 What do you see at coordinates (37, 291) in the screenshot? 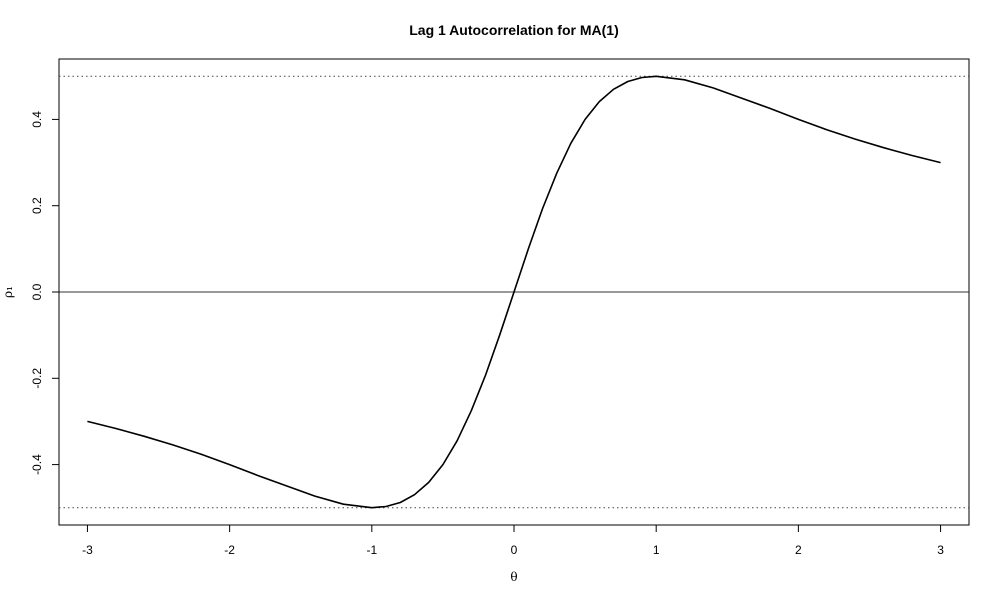
I see `y-tick-label: 0.0` at bounding box center [37, 291].